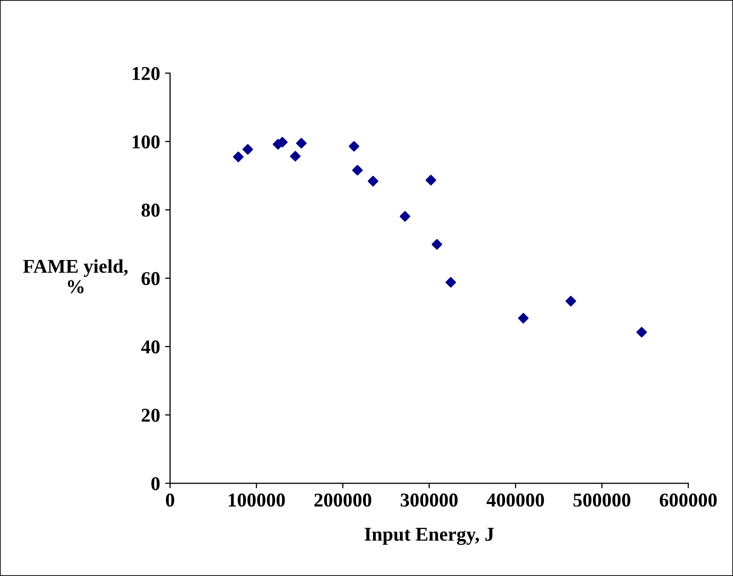 The height and width of the screenshot is (576, 733). Describe the element at coordinates (151, 279) in the screenshot. I see `y-tick-label: 60` at that location.